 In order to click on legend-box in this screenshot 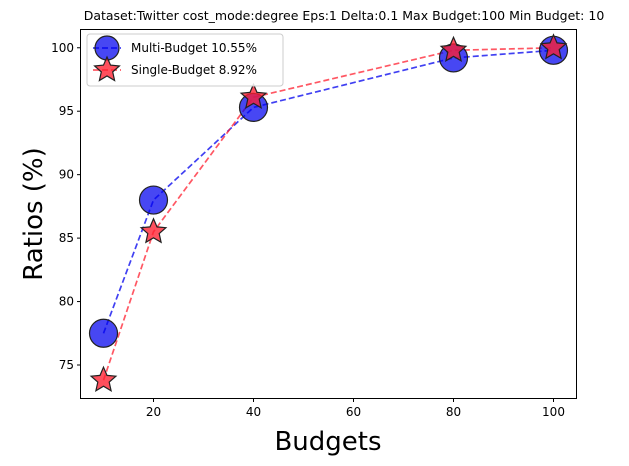, I will do `click(185, 60)`.